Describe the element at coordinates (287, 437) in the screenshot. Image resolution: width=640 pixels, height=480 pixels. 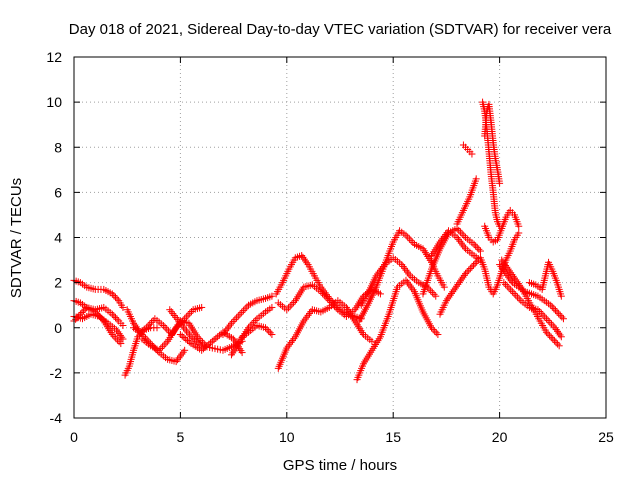
I see `x-tick-label: 10` at that location.